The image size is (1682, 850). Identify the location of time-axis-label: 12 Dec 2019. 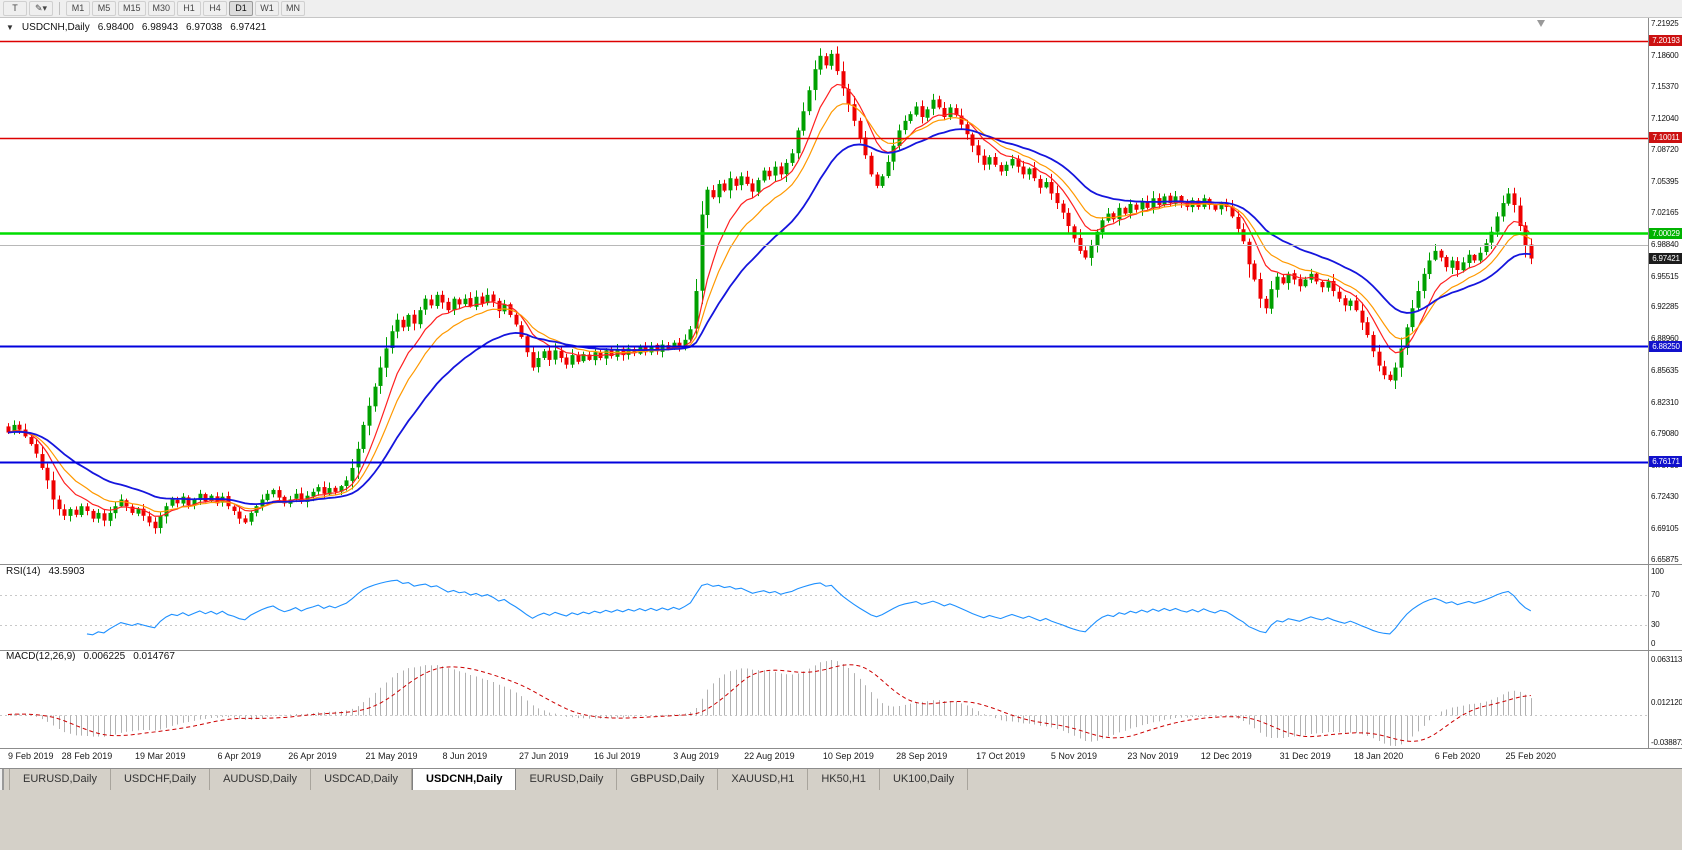
(1226, 756).